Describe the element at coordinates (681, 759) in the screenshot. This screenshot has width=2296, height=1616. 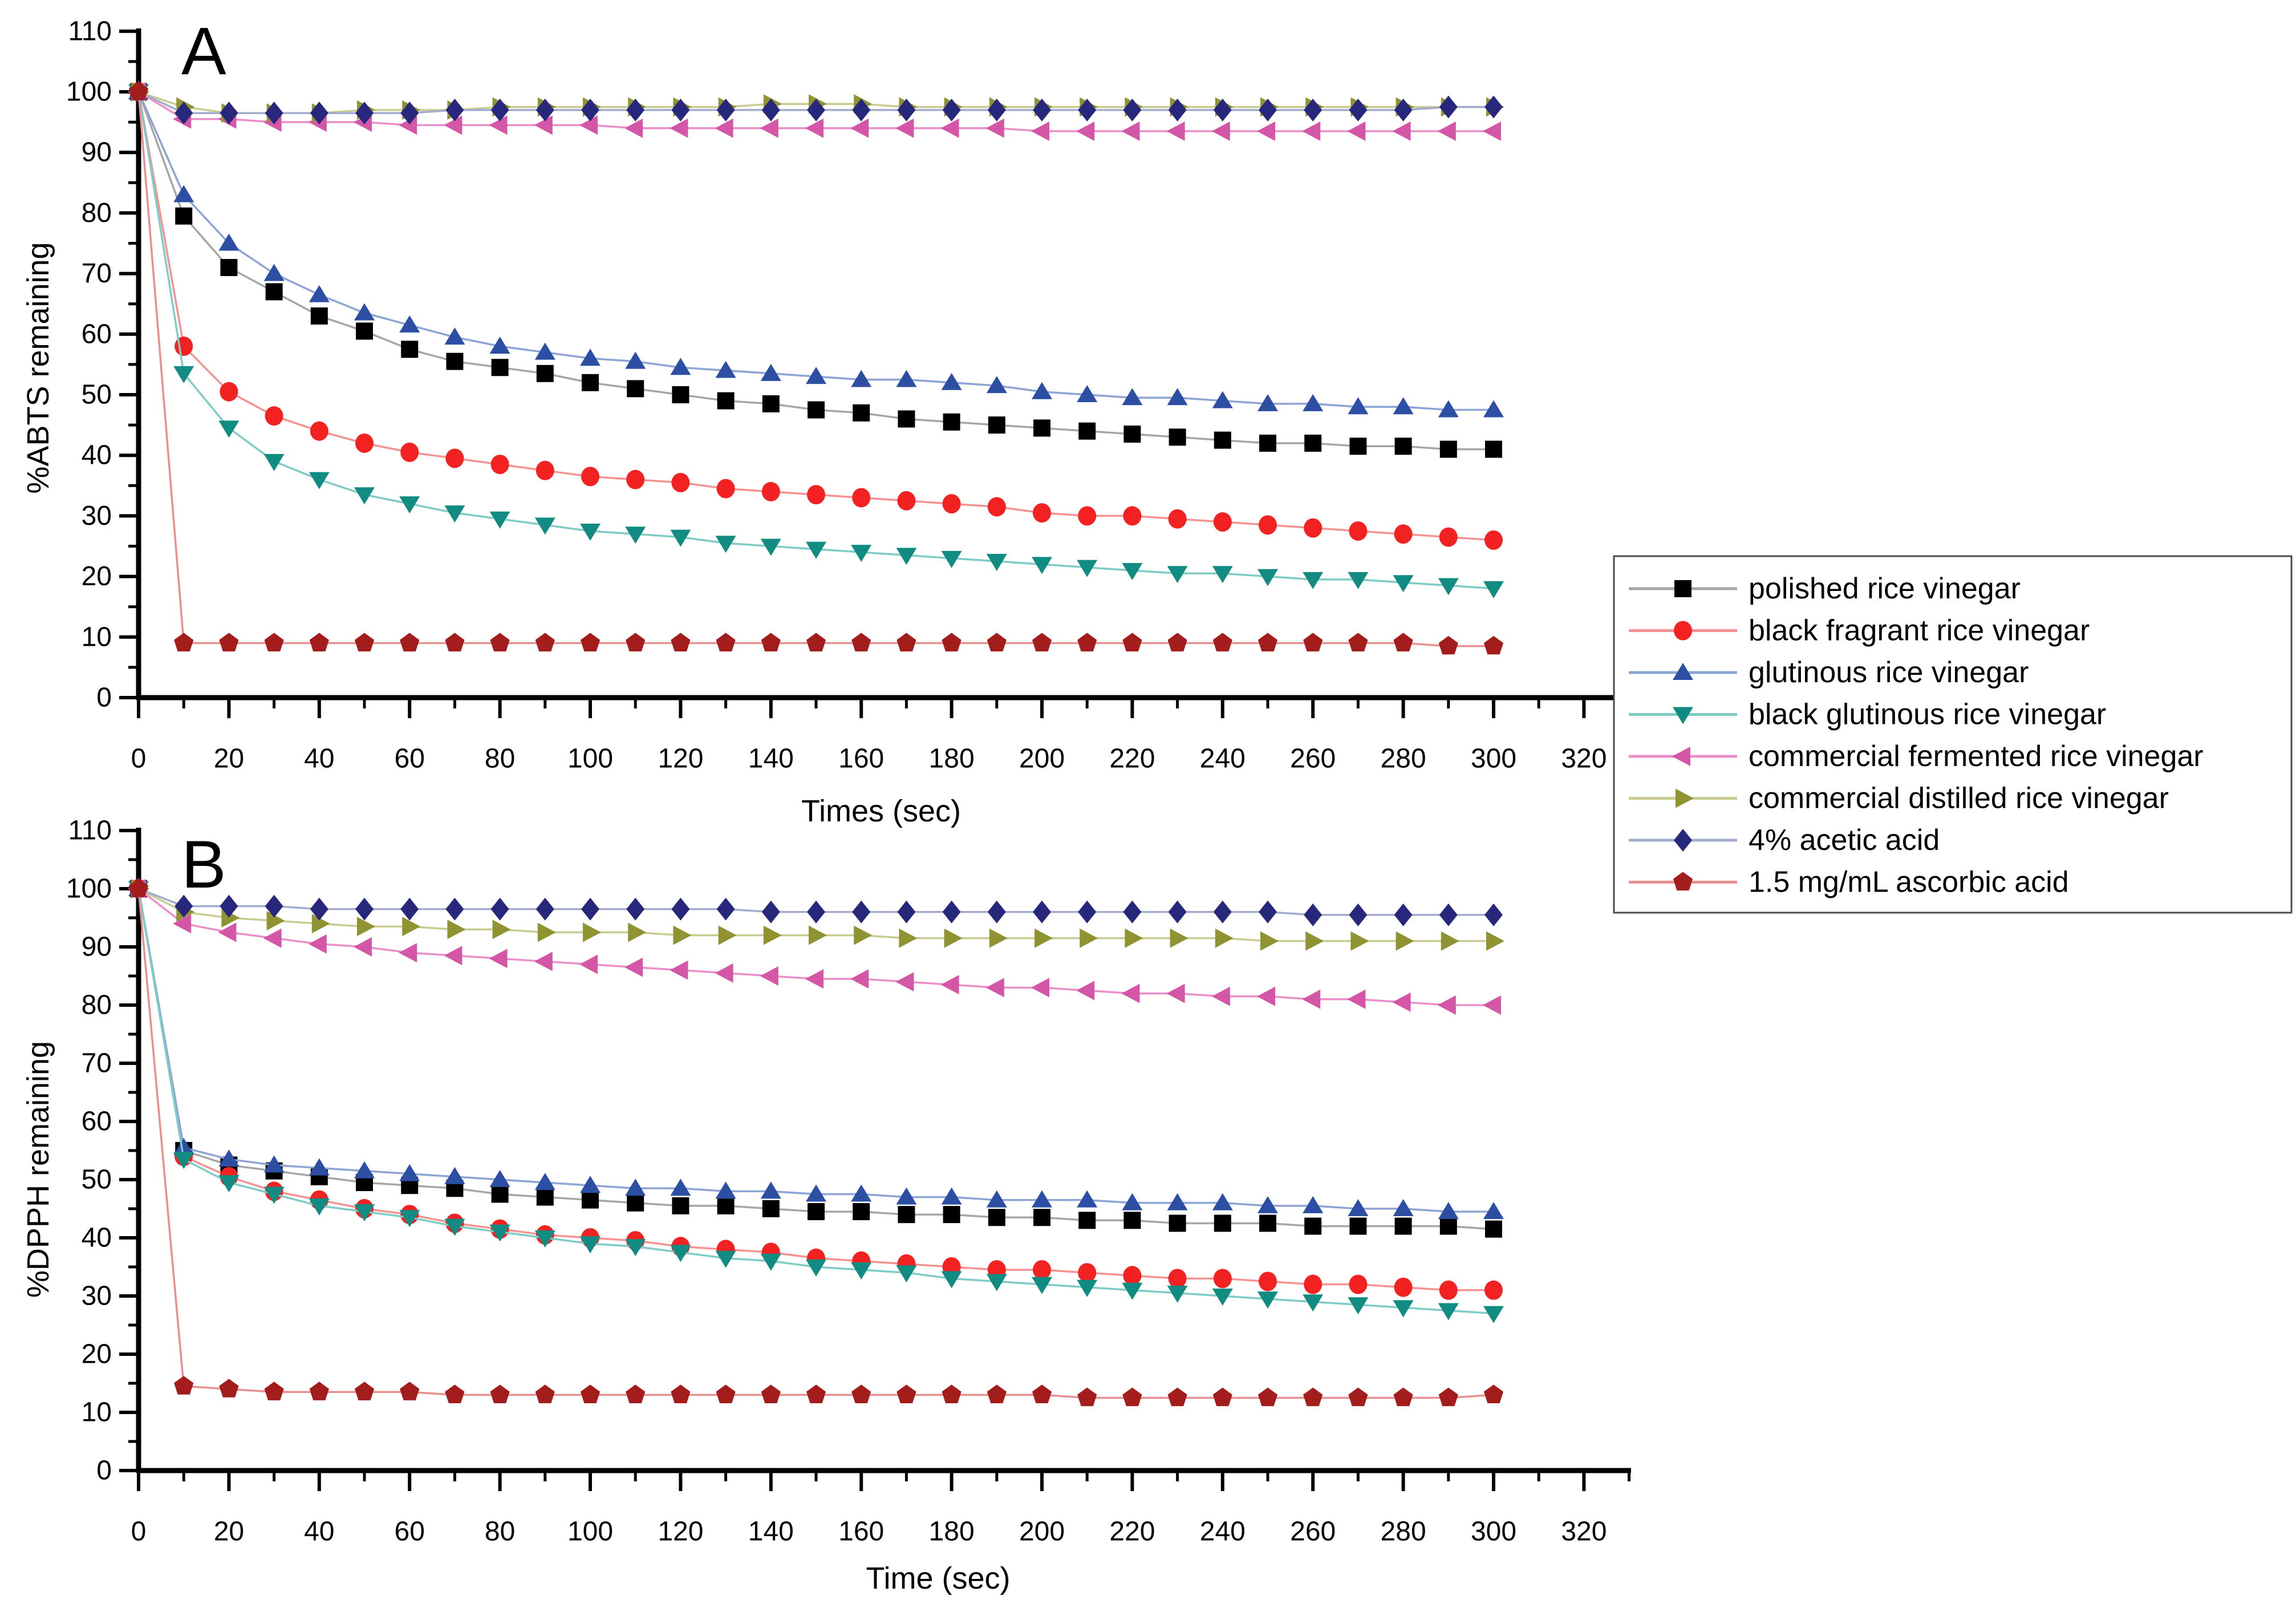
I see `x-tick-label: 120` at that location.